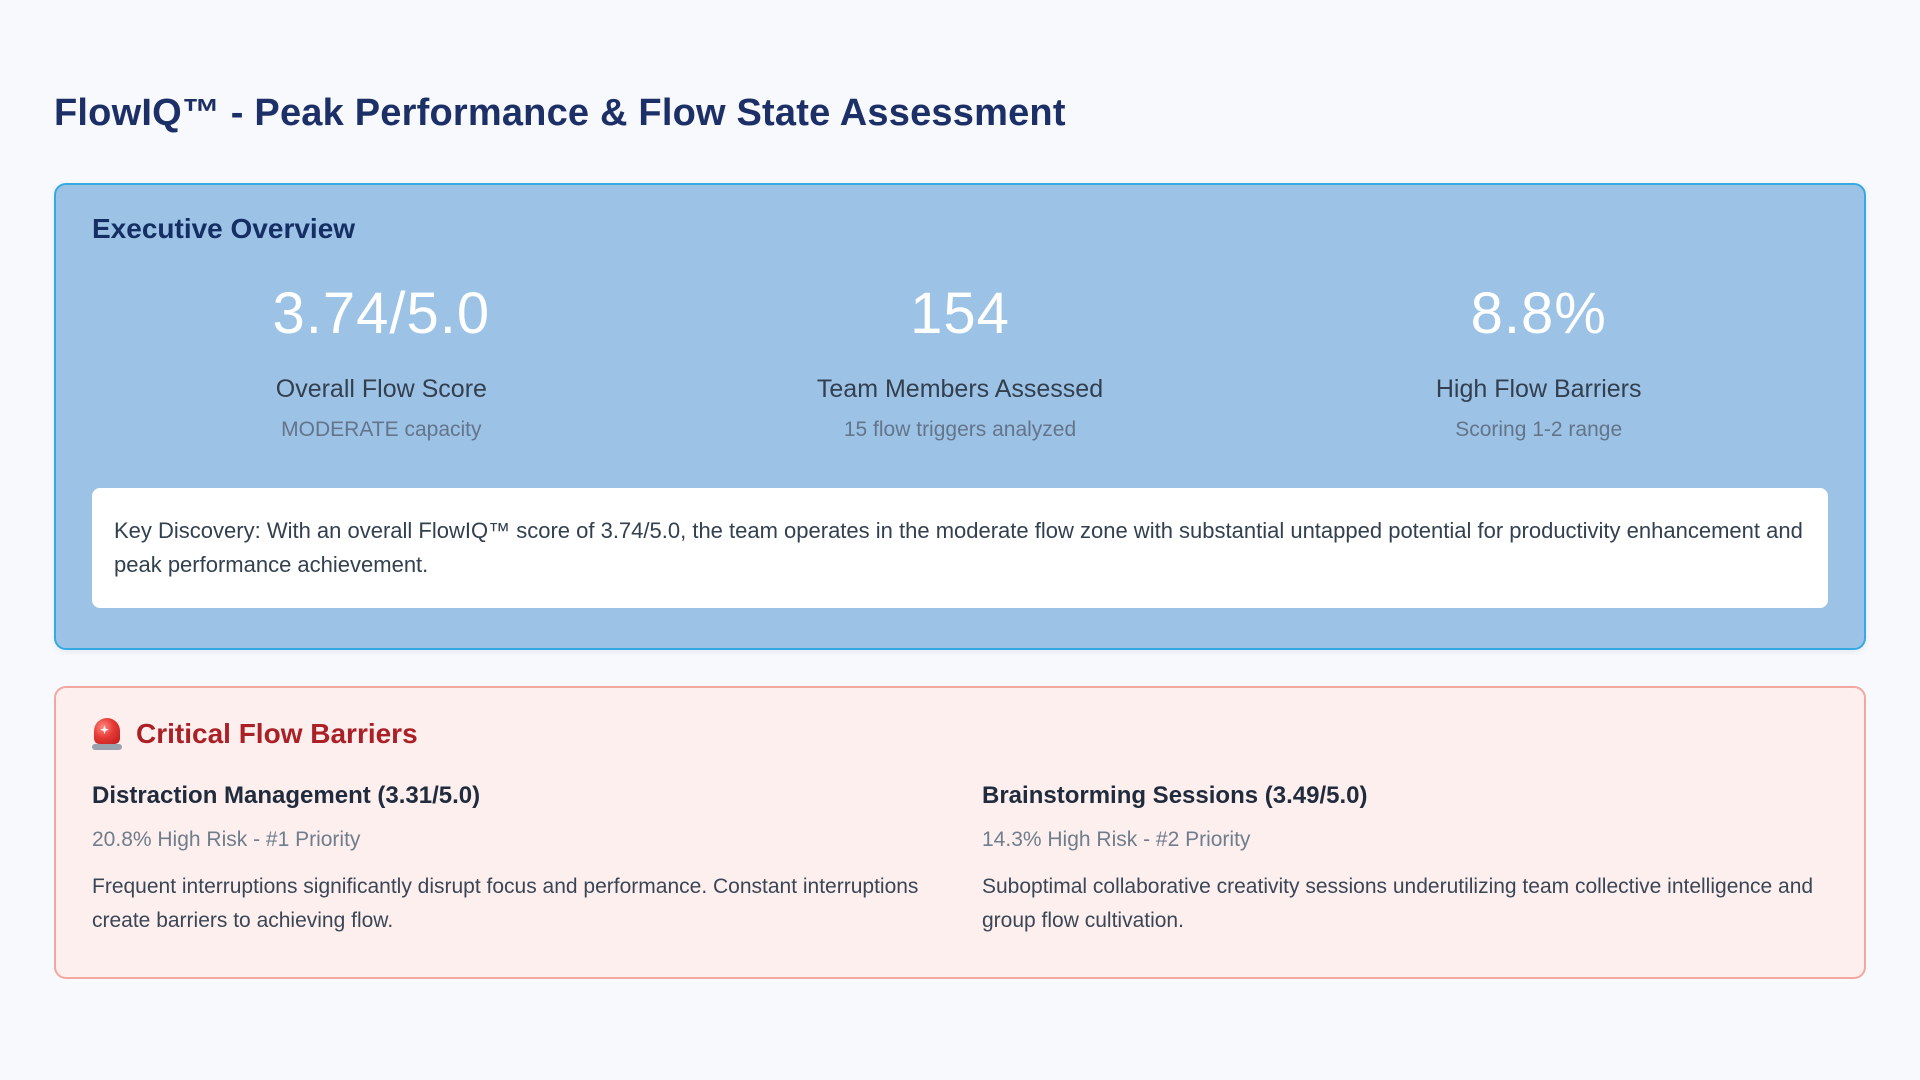  What do you see at coordinates (1116, 840) in the screenshot?
I see `barrier-risk: 14.3% High Risk - #2 Priority` at bounding box center [1116, 840].